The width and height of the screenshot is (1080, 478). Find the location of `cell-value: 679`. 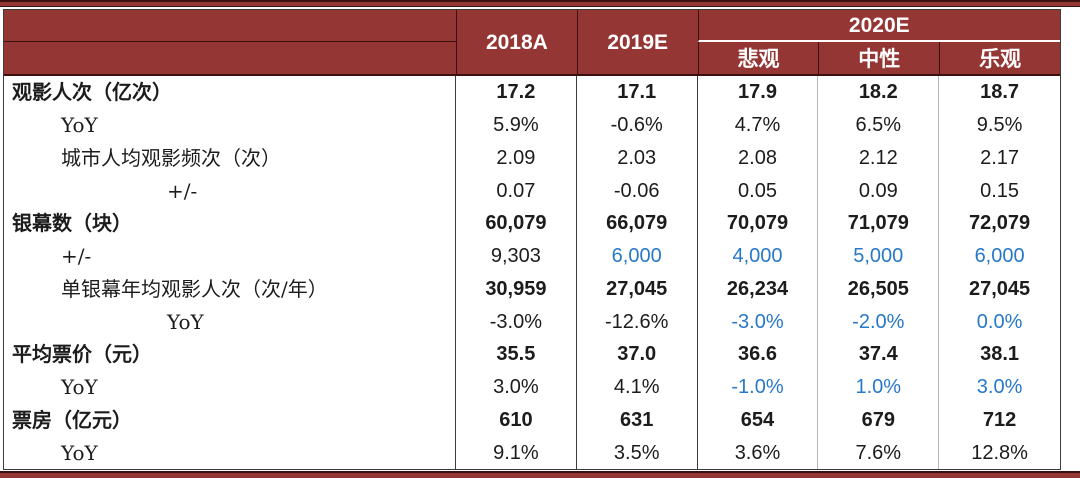

cell-value: 679 is located at coordinates (879, 420).